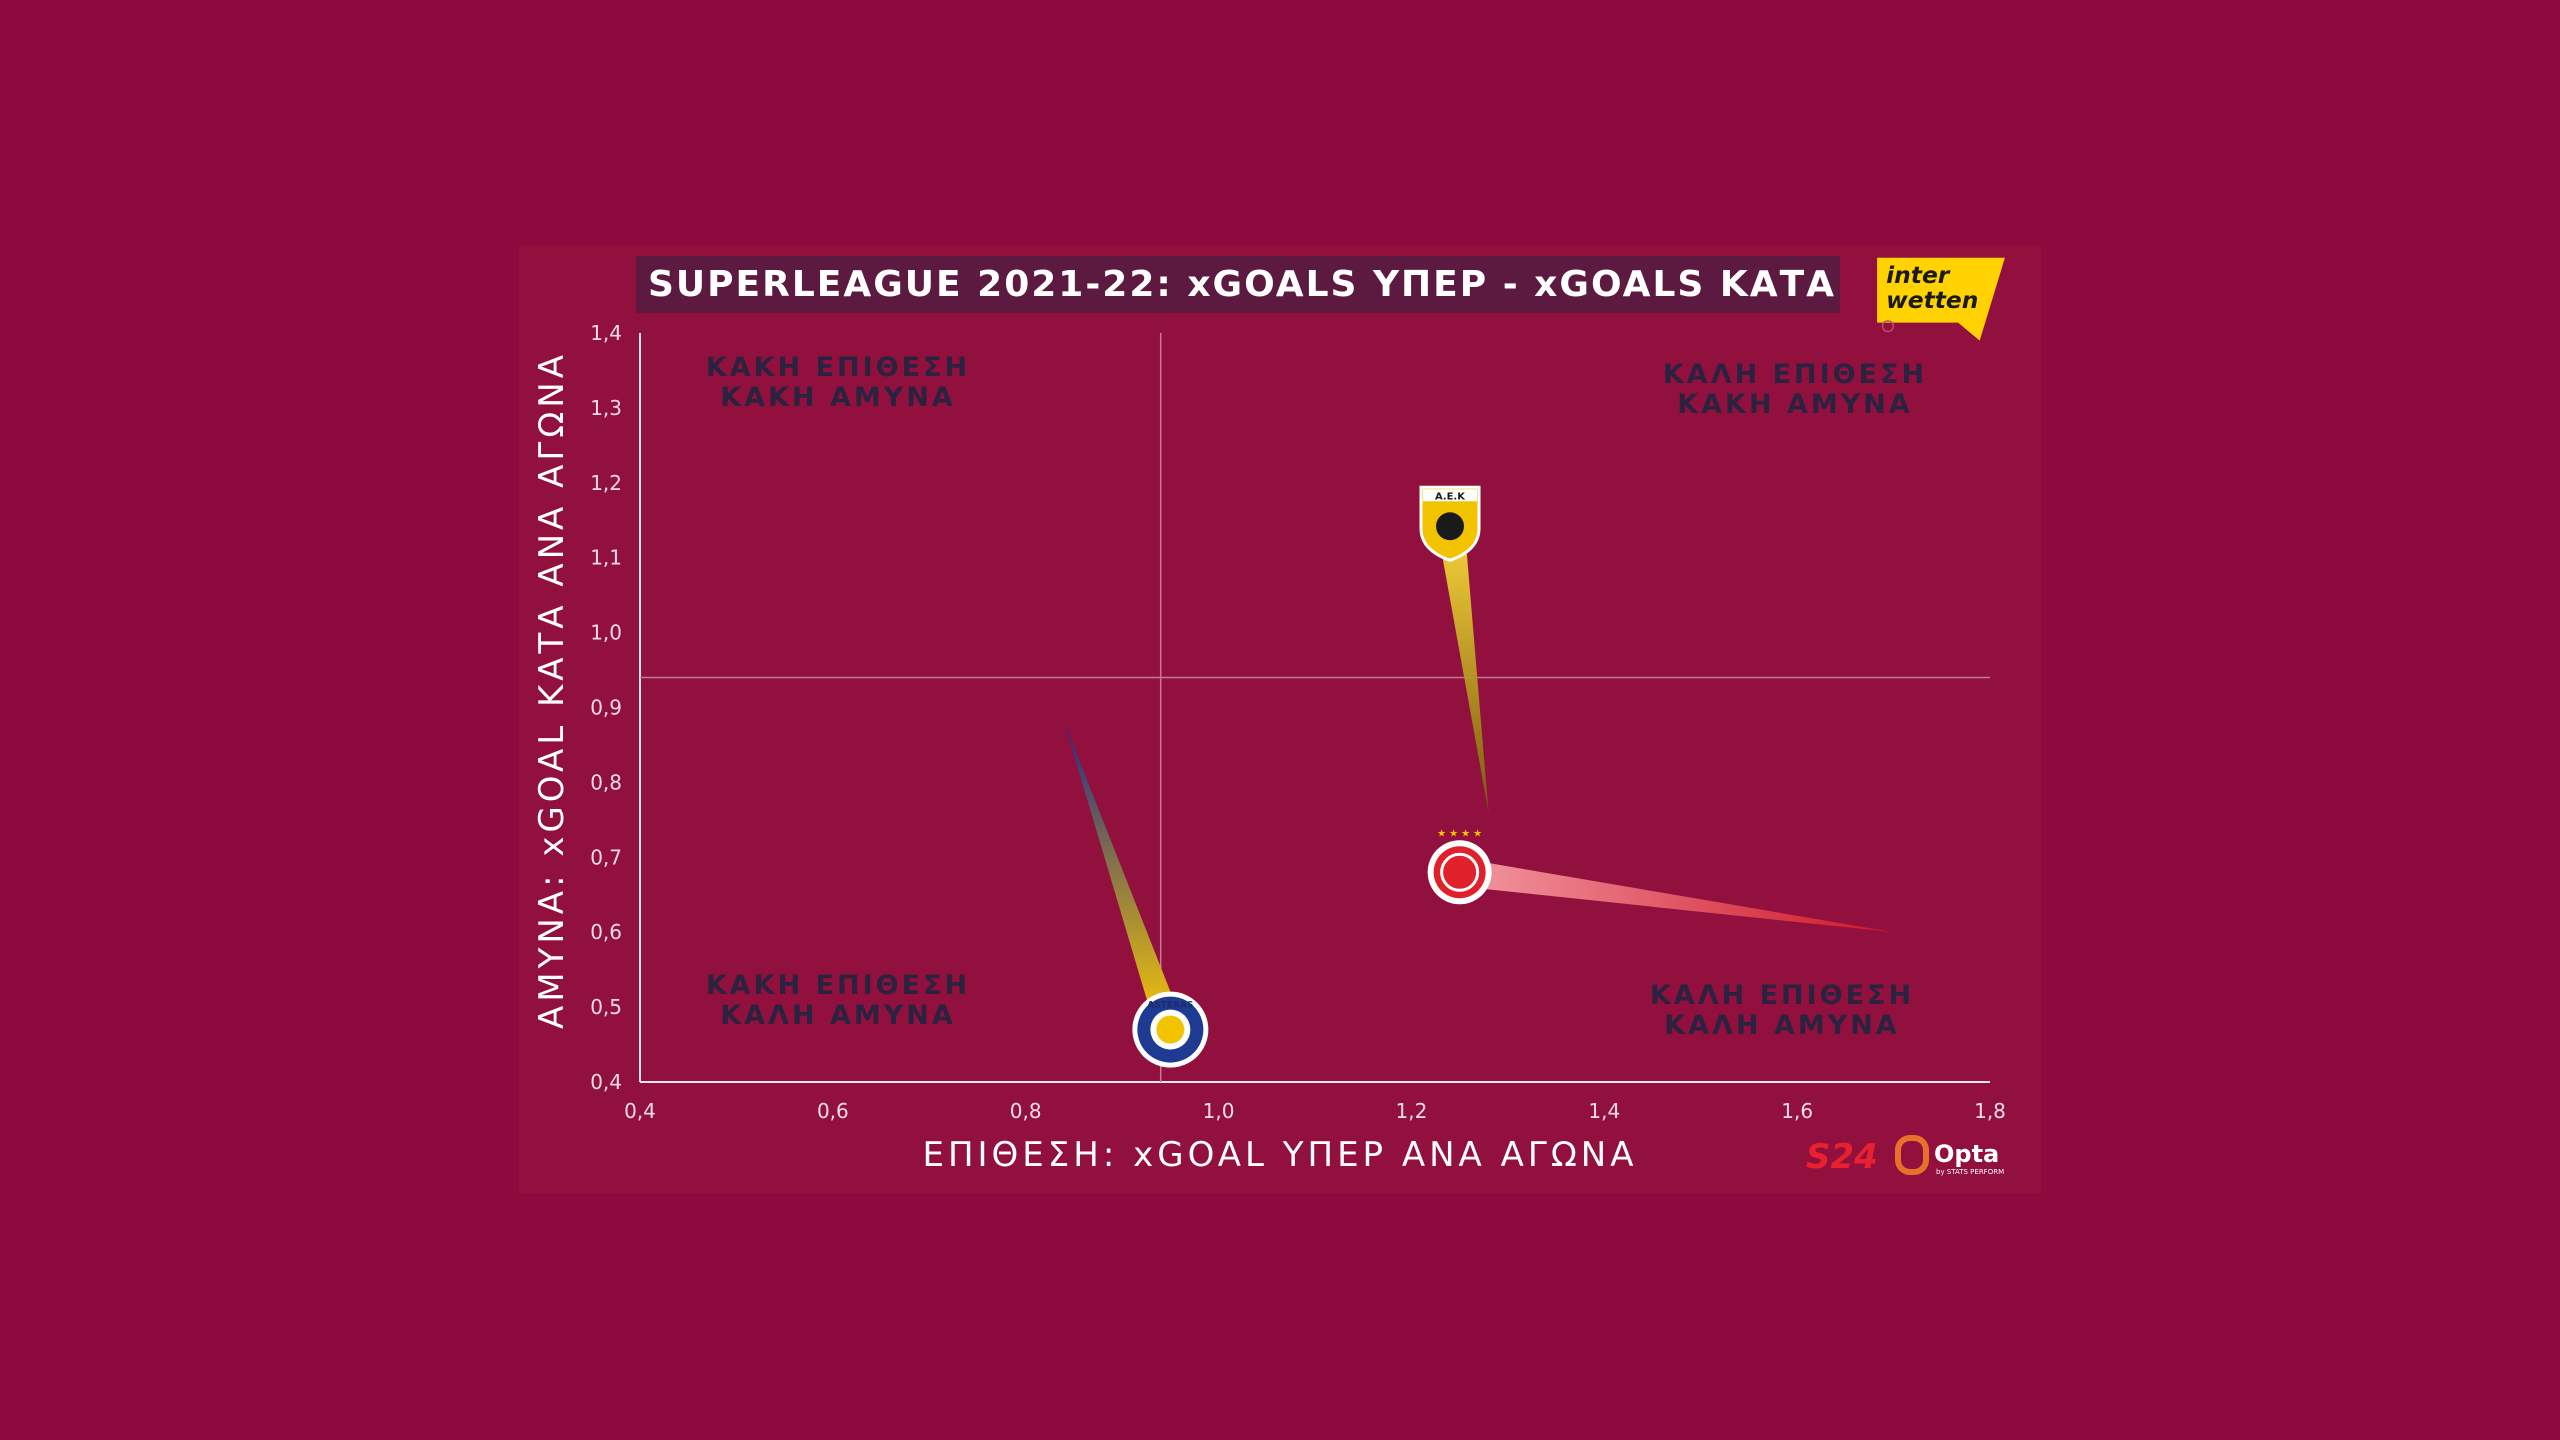 This screenshot has width=2560, height=1440. I want to click on s24-logo: S24, so click(1842, 1157).